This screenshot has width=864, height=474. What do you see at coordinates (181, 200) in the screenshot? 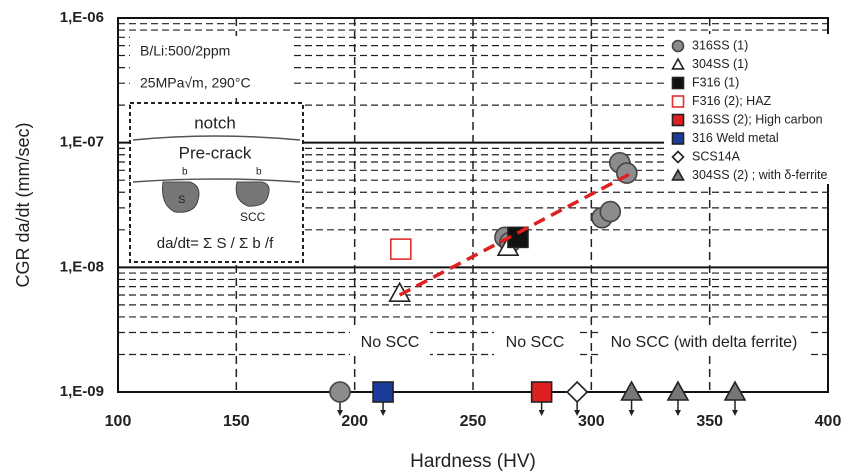
I see `annotation: S` at bounding box center [181, 200].